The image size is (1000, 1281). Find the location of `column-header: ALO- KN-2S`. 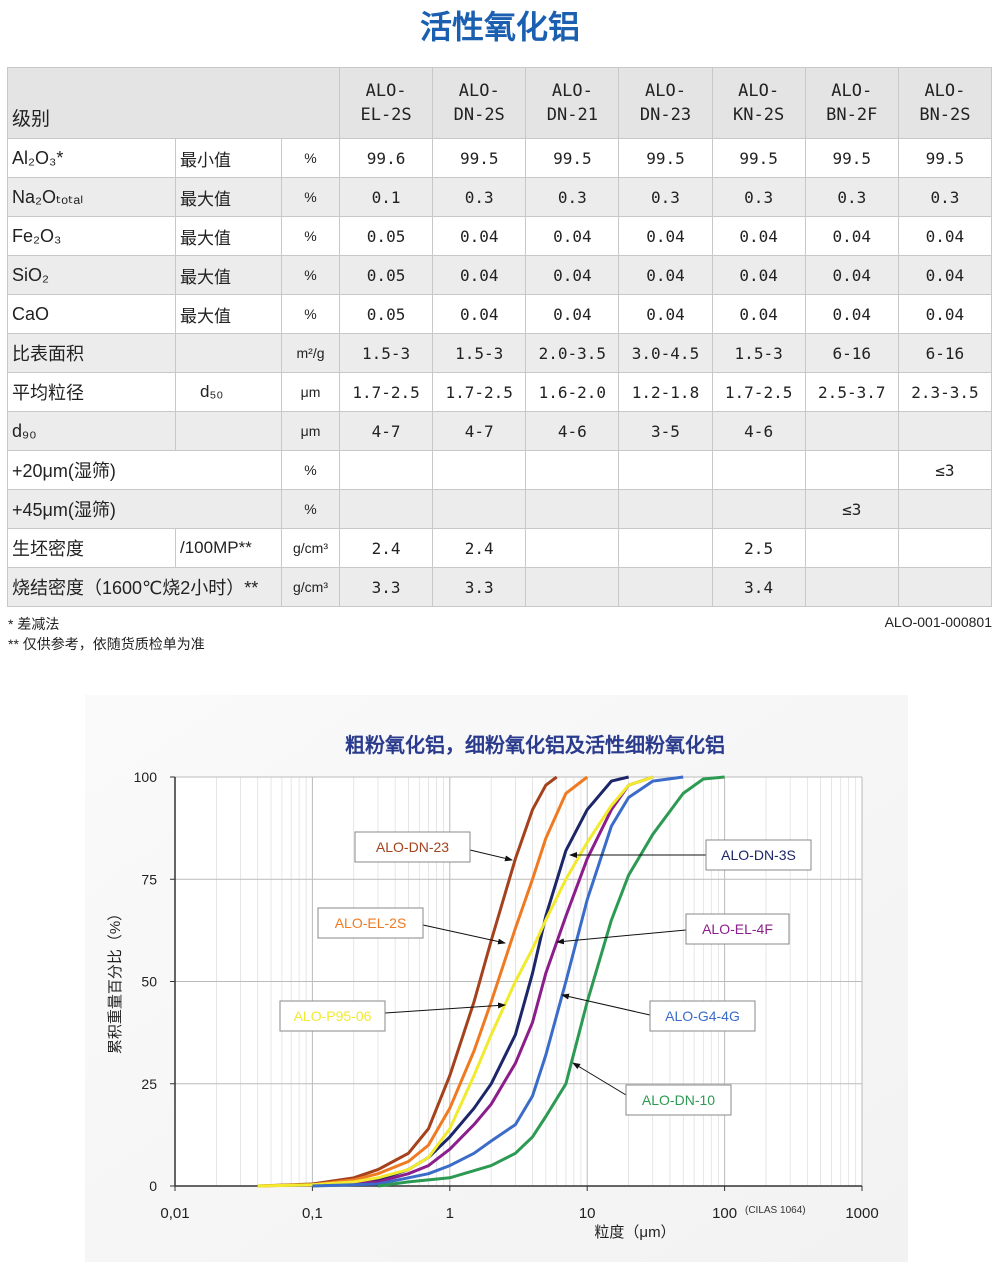

column-header: ALO- KN-2S is located at coordinates (758, 103).